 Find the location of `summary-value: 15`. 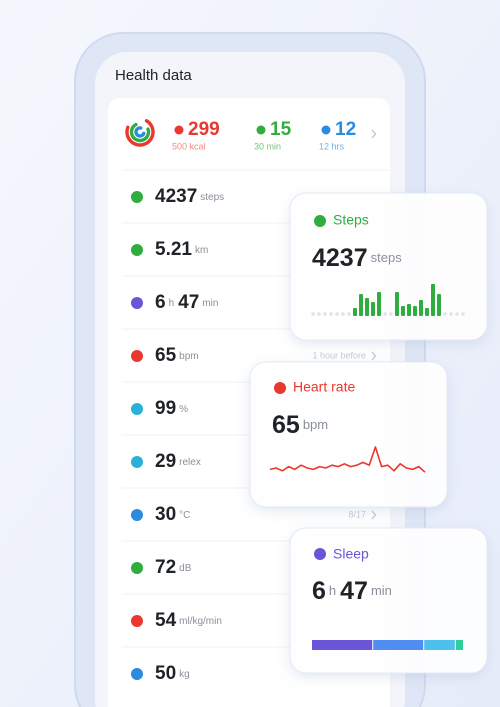

summary-value: 15 is located at coordinates (281, 129).